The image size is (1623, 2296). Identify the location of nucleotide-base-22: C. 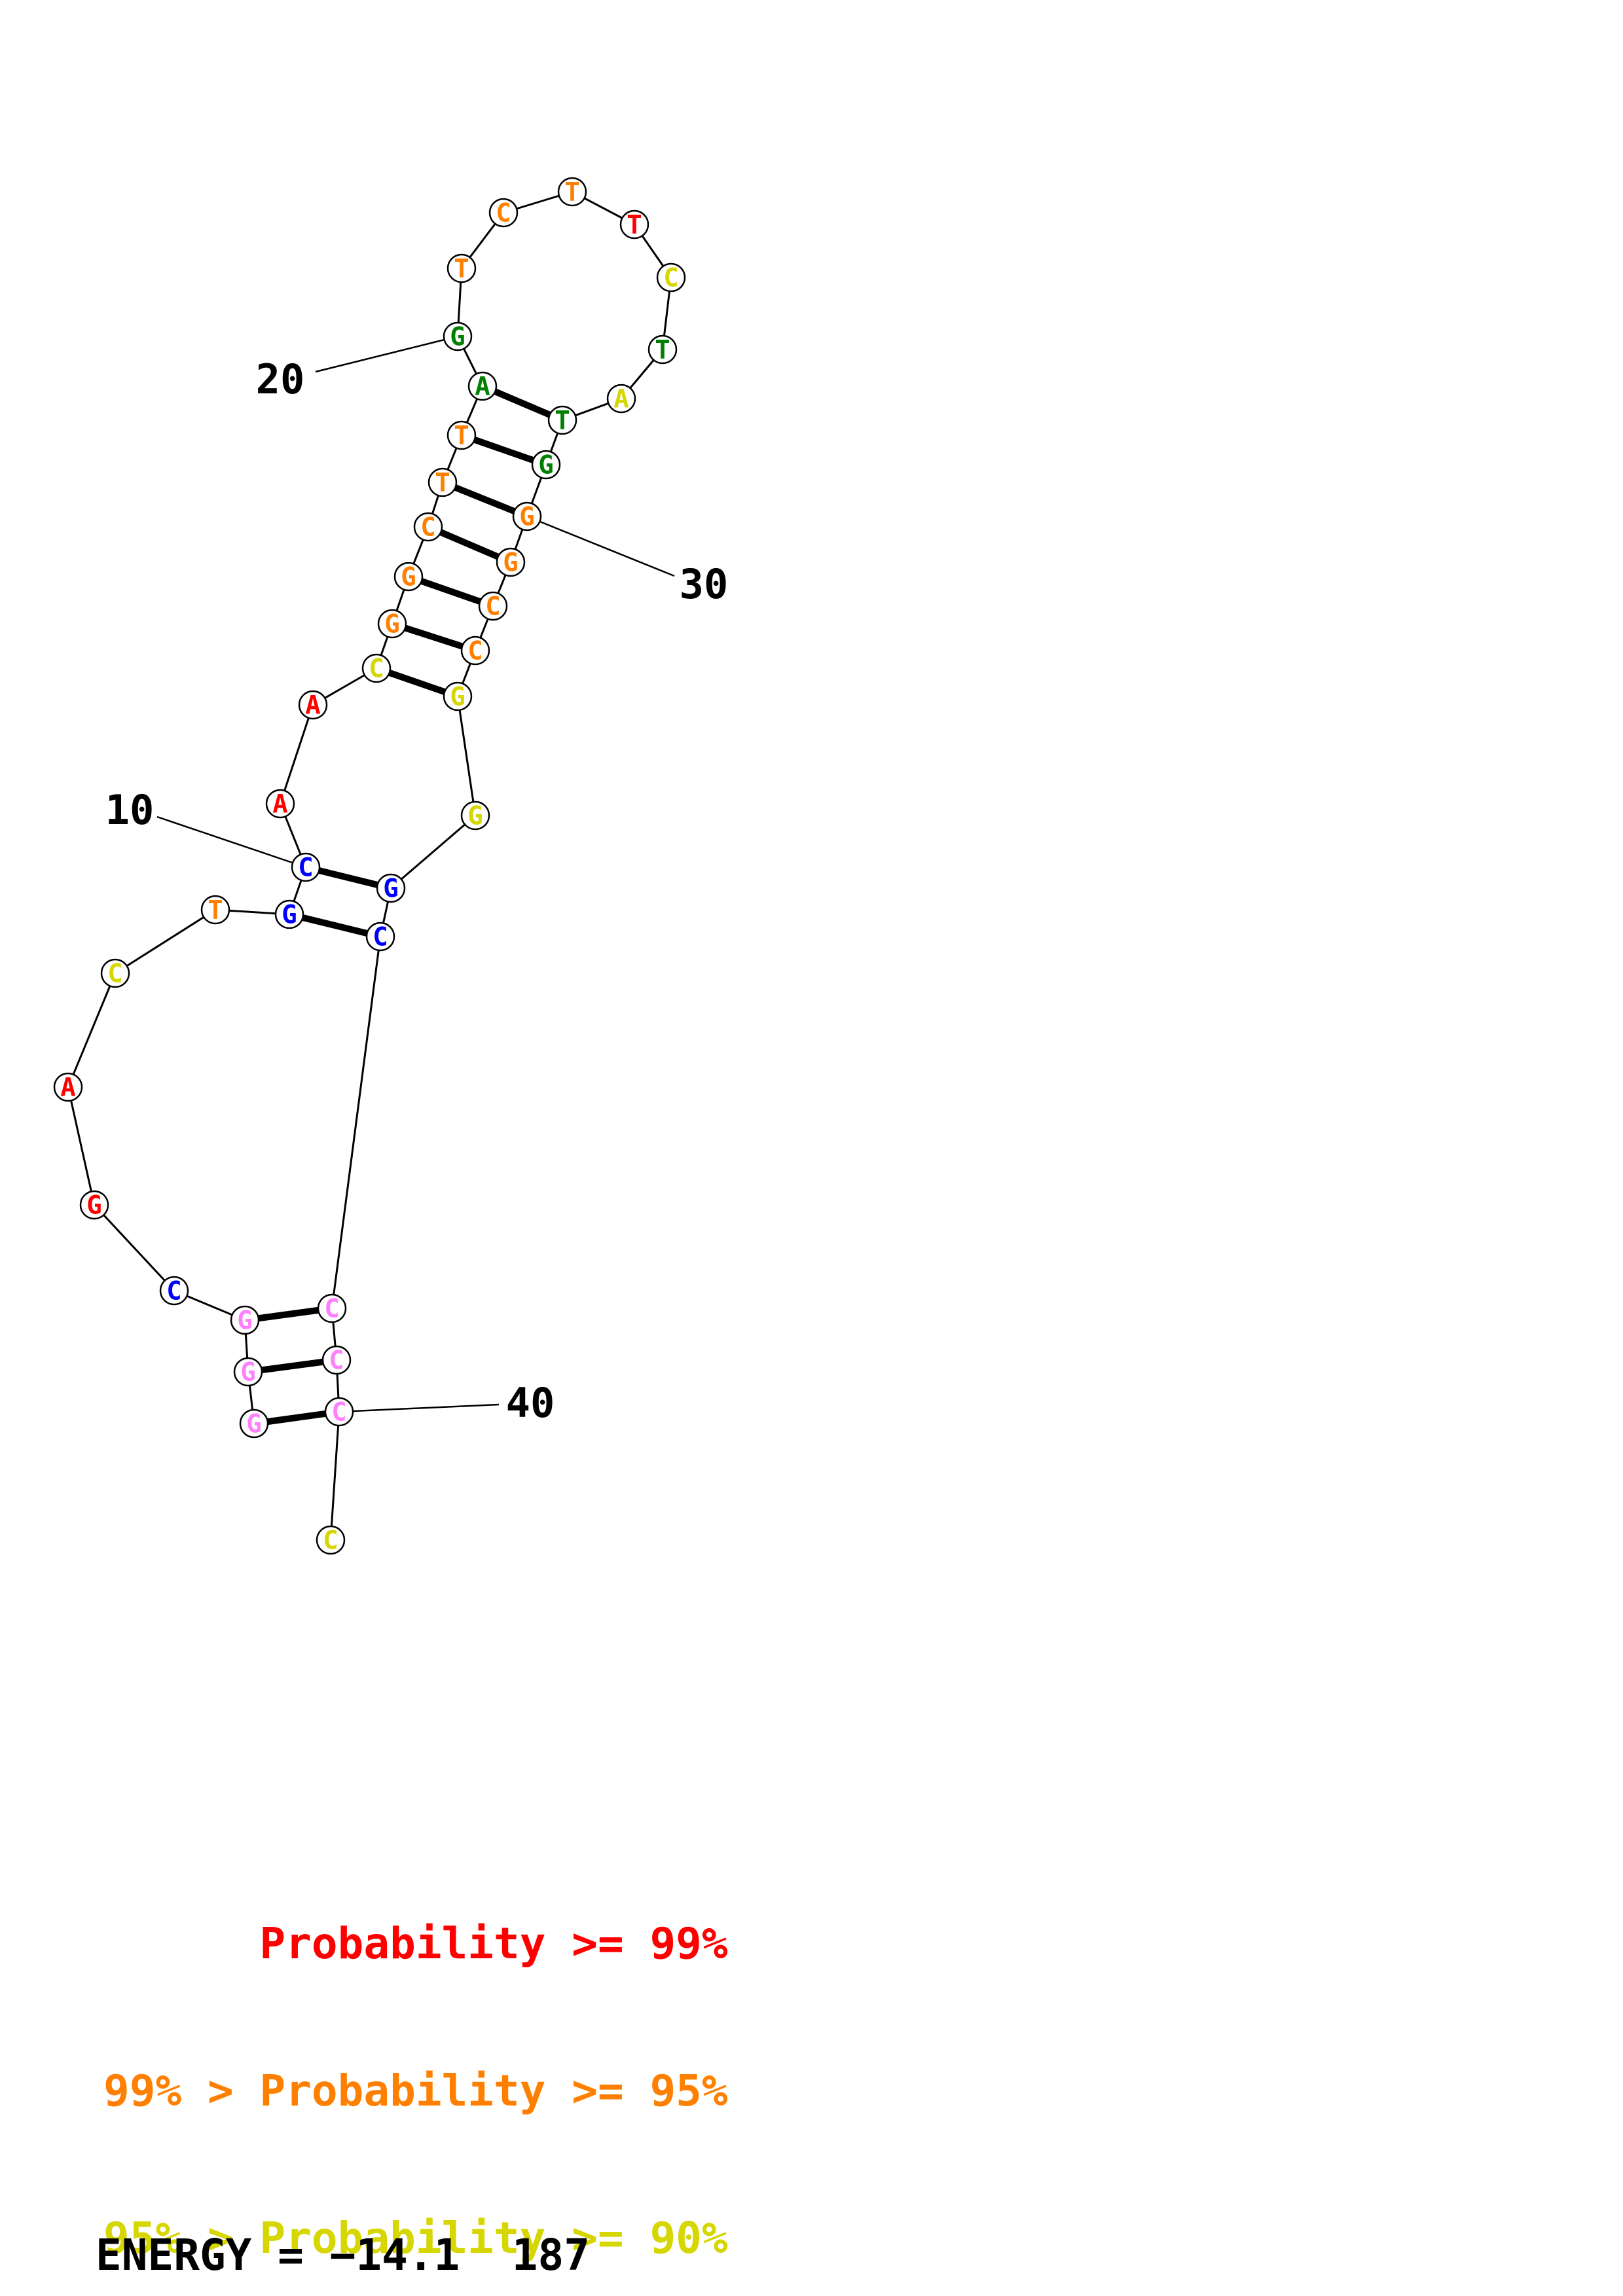
(503, 213).